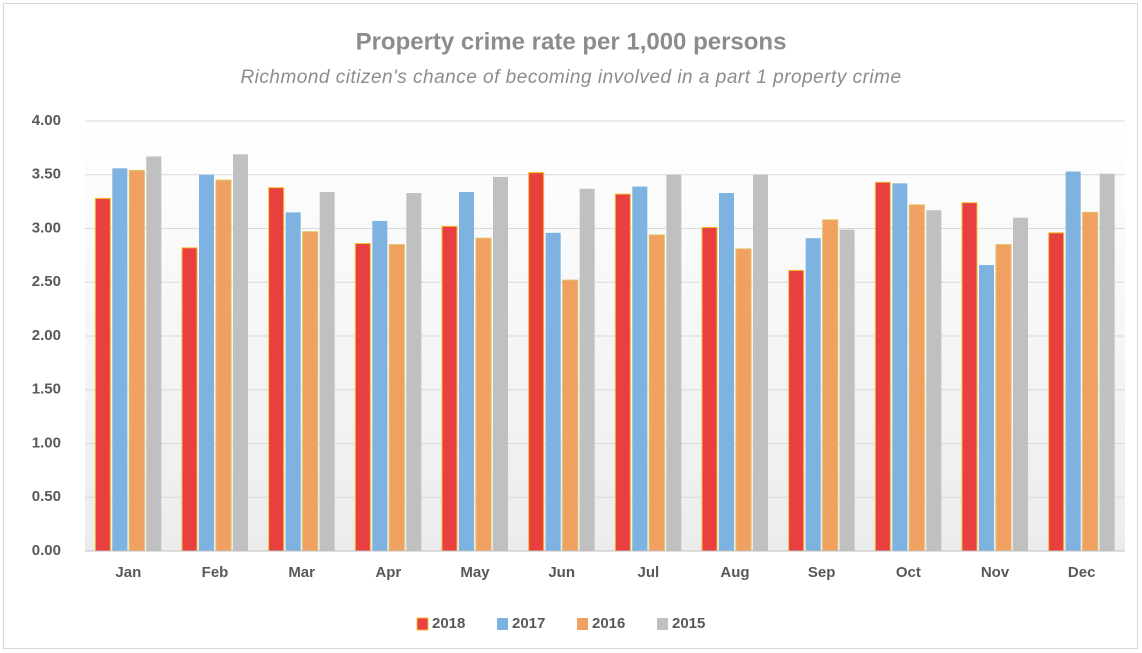  I want to click on x-tick-label: Jun, so click(561, 572).